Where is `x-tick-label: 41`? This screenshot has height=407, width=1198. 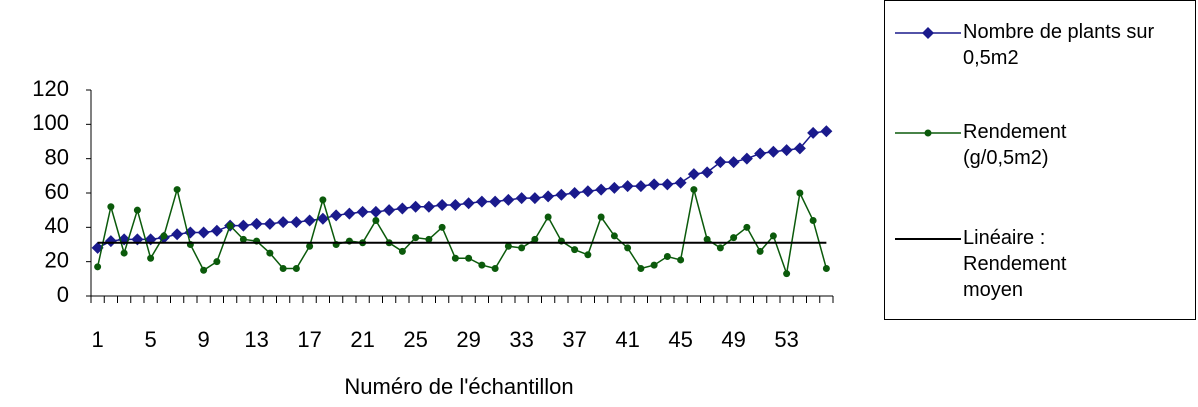 x-tick-label: 41 is located at coordinates (627, 339).